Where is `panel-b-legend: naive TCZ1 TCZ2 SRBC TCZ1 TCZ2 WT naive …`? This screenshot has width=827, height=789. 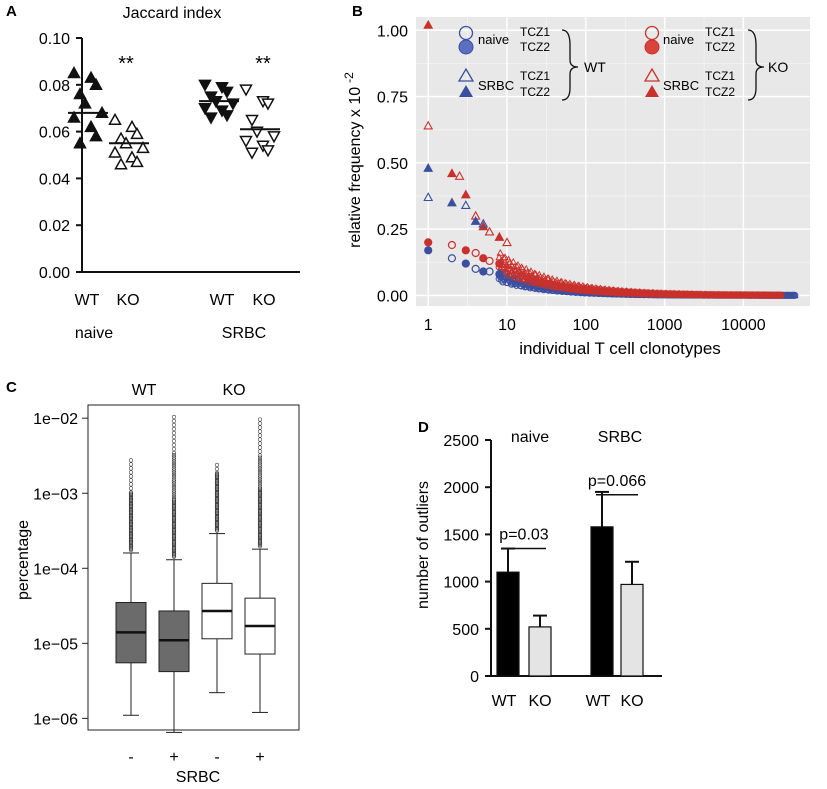
panel-b-legend: naive TCZ1 TCZ2 SRBC TCZ1 TCZ2 WT naive … is located at coordinates (622, 63).